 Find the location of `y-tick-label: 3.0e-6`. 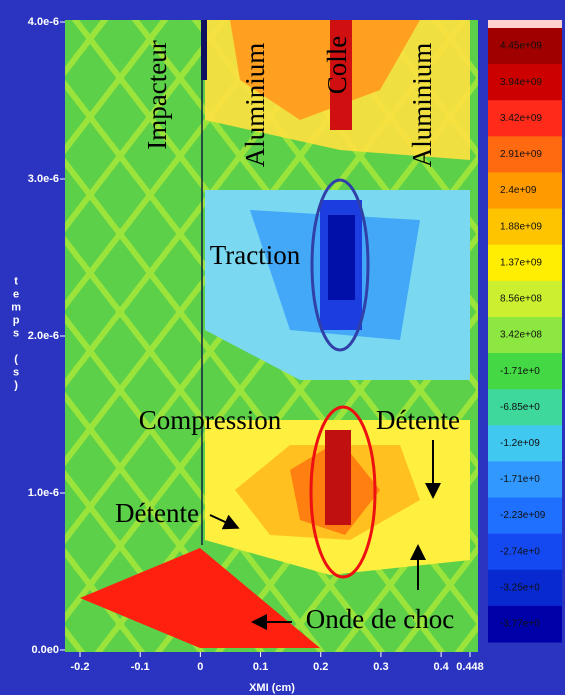

y-tick-label: 3.0e-6 is located at coordinates (43, 179).